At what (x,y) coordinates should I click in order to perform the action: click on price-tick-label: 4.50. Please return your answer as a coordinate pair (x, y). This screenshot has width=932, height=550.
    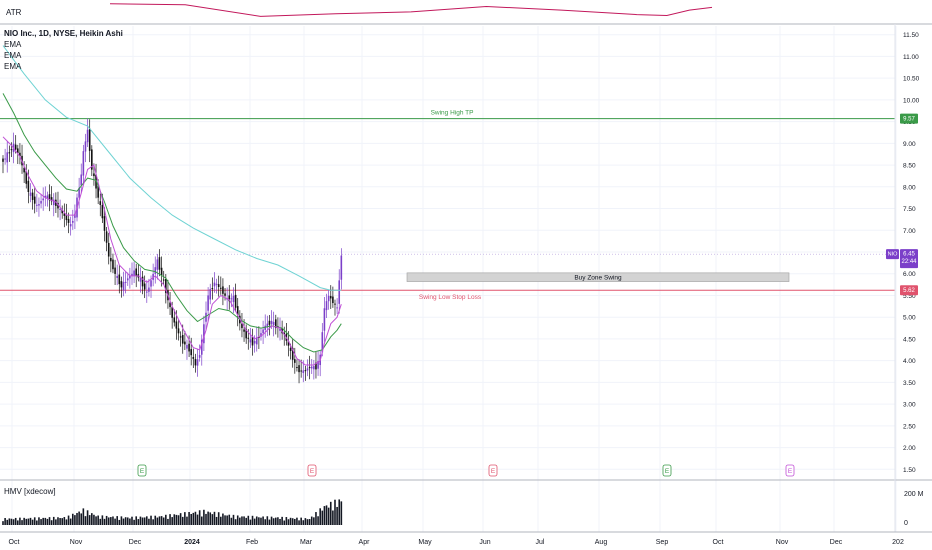
    Looking at the image, I should click on (909, 339).